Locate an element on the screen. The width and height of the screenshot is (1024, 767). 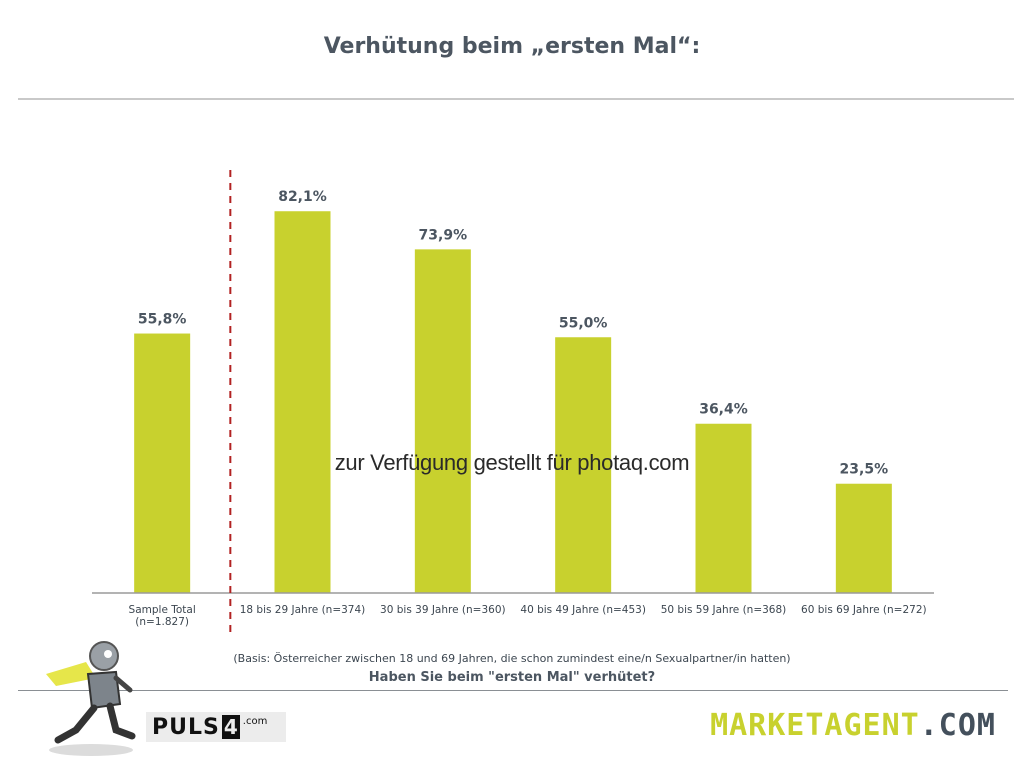
top-divider-line is located at coordinates (516, 99).